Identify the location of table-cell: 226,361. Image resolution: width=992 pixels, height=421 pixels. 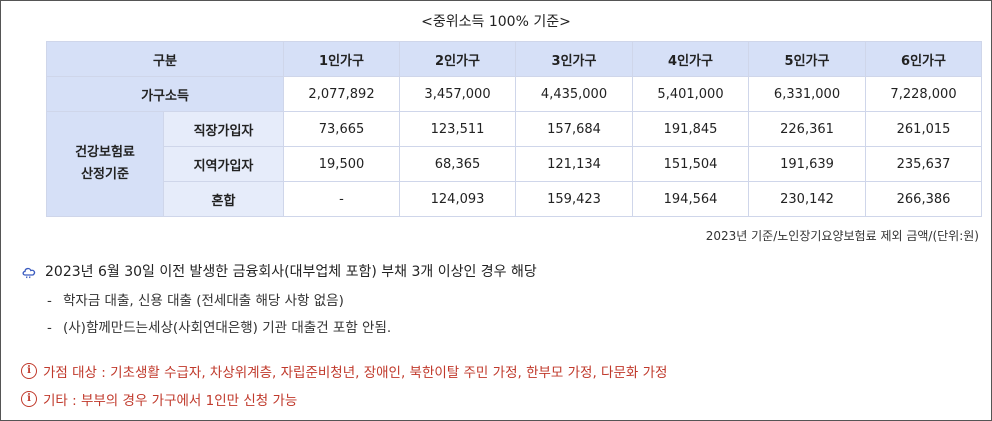
(807, 129).